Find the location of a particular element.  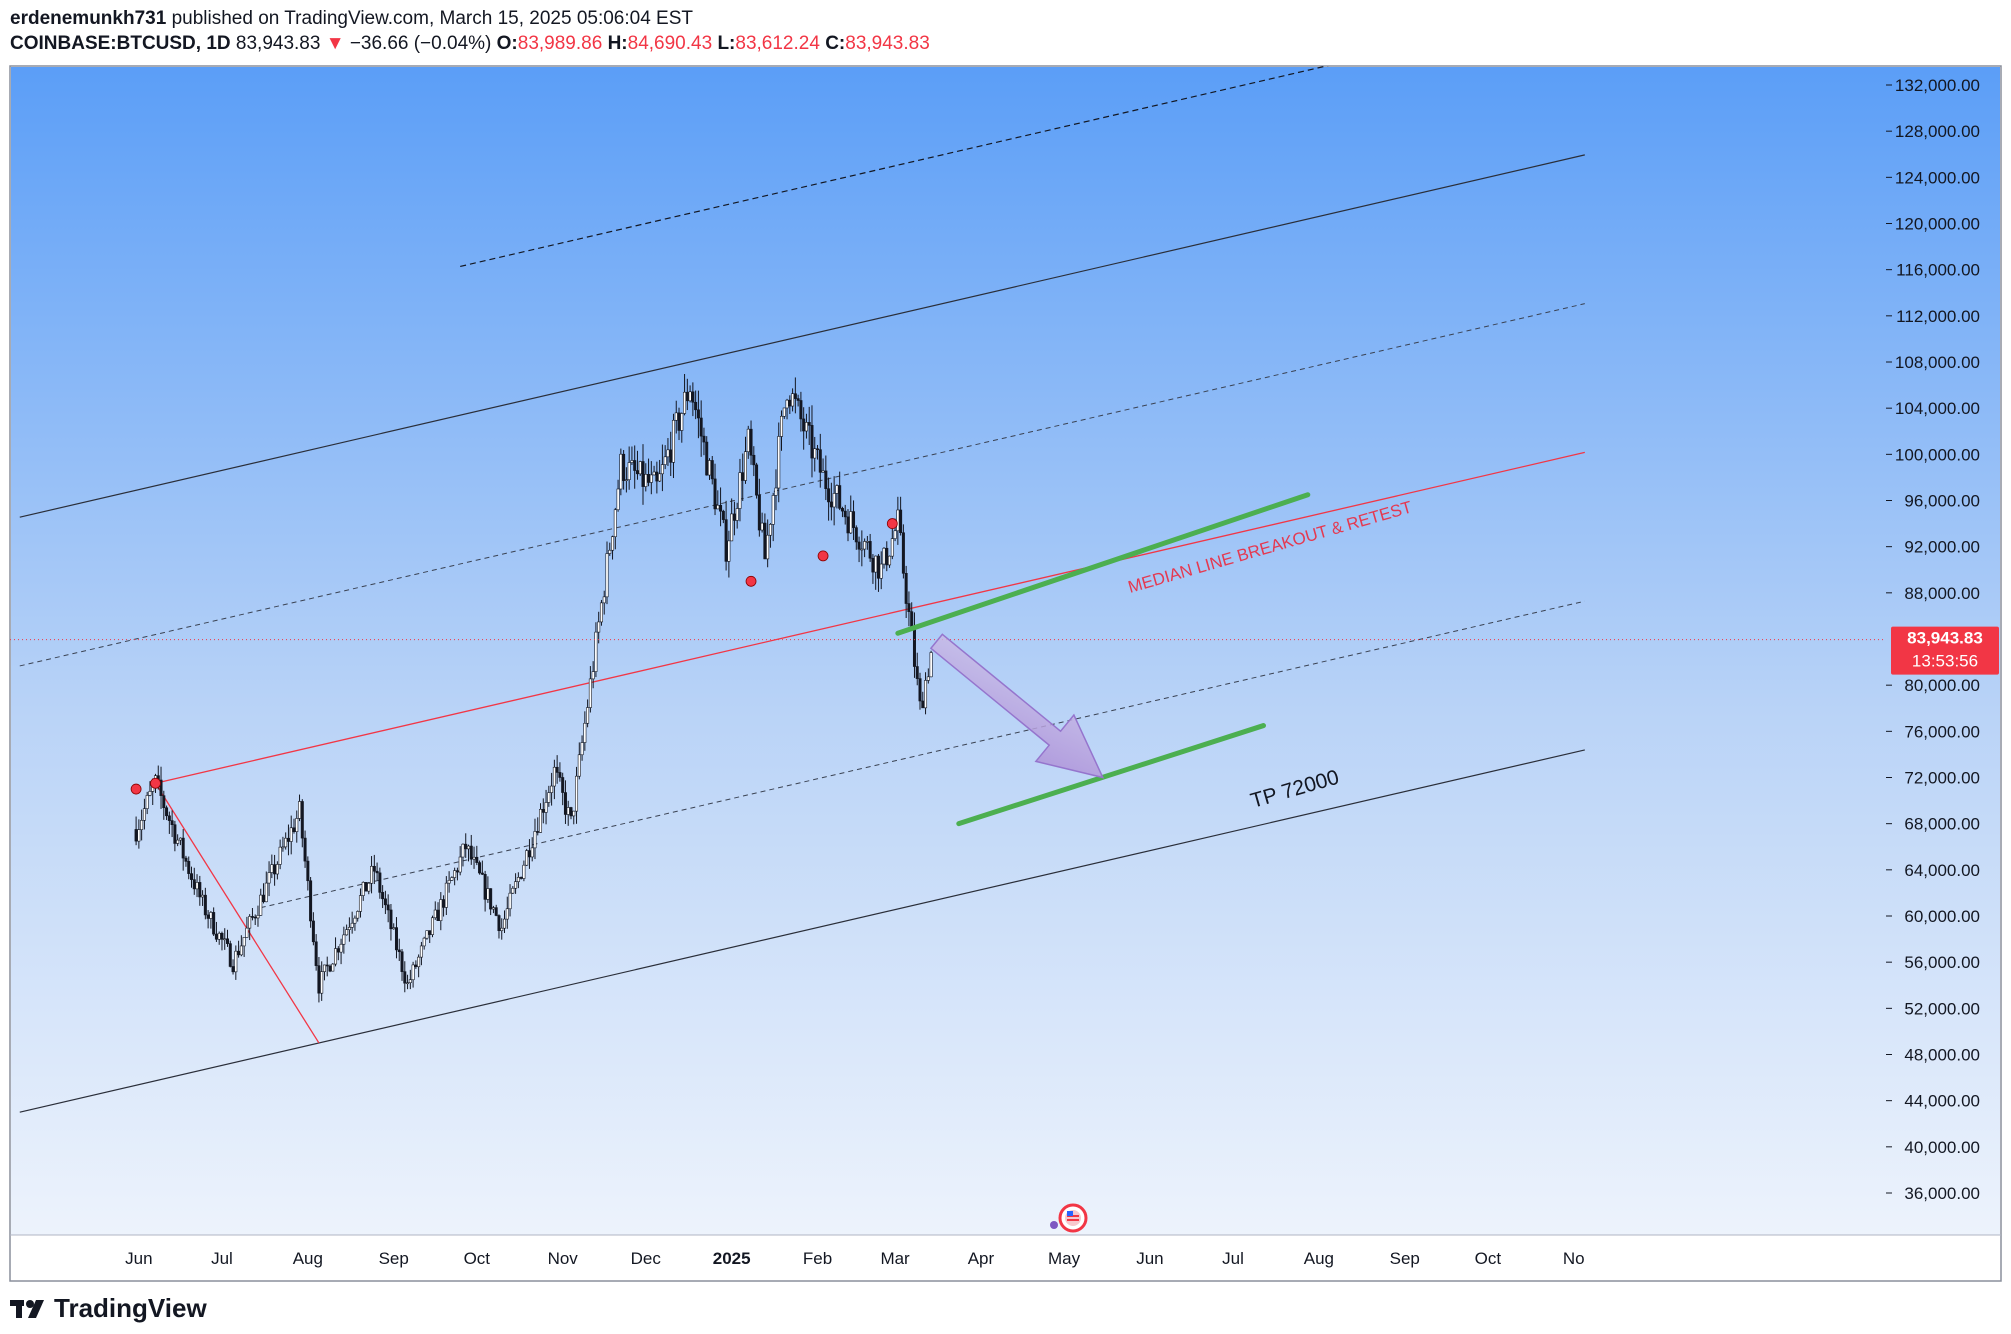

change-value: −36.66 (−0.04%) is located at coordinates (420, 43).